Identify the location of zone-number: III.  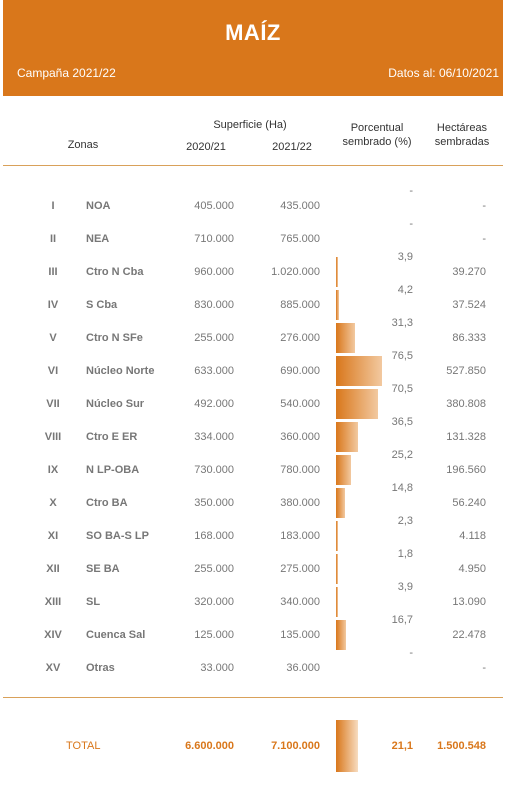
(53, 272).